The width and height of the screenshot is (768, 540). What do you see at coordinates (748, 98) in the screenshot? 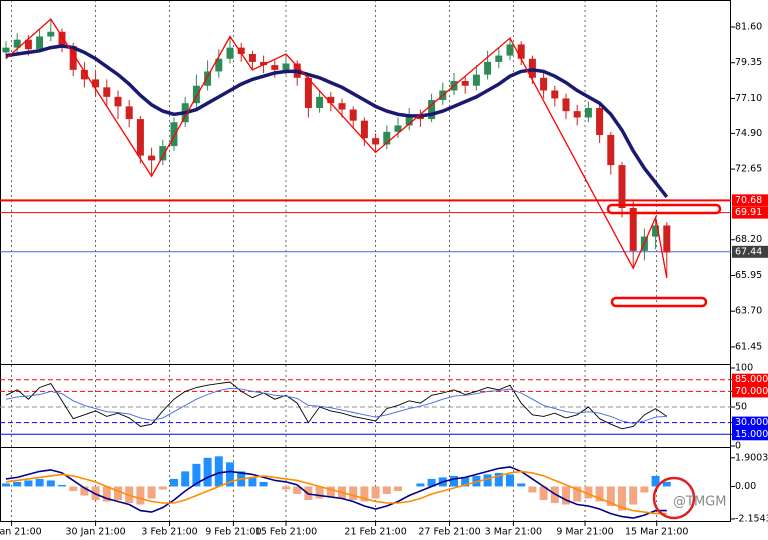
I see `y-tick-label: 77.10` at bounding box center [748, 98].